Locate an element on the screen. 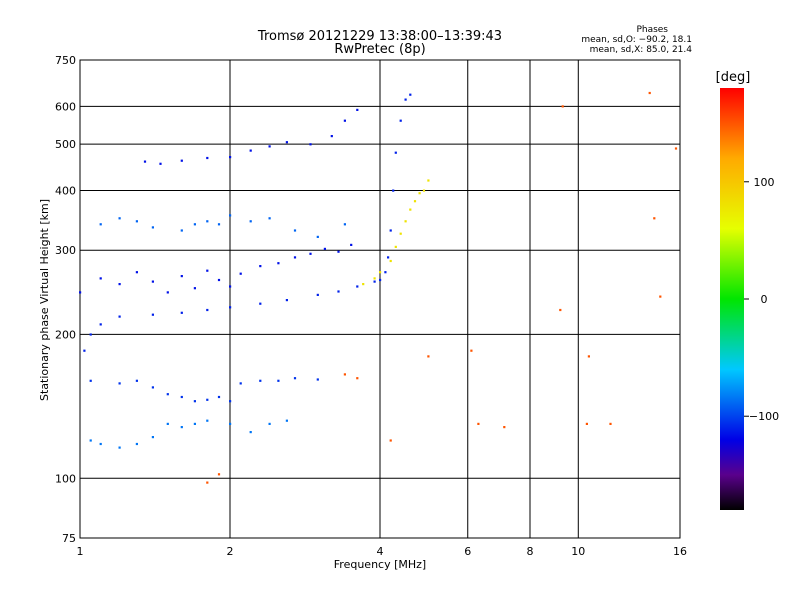 This screenshot has height=600, width=800. colorbar-tick-label: 0 is located at coordinates (764, 299).